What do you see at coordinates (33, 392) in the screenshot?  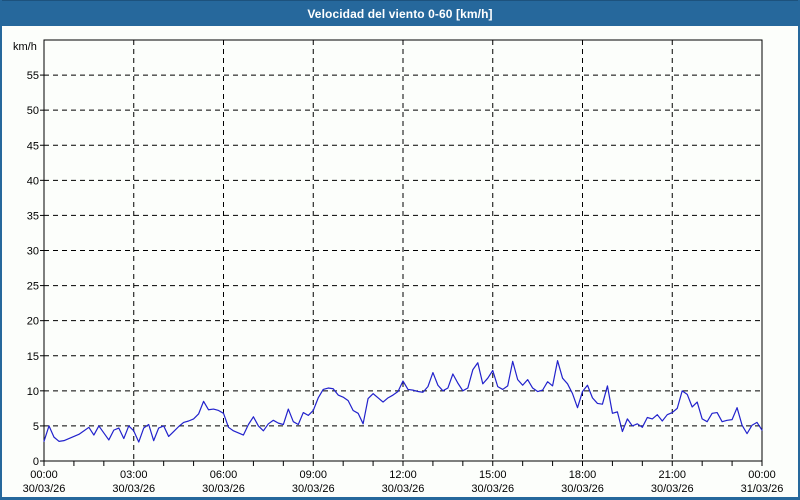 I see `y-tick-label: 10` at bounding box center [33, 392].